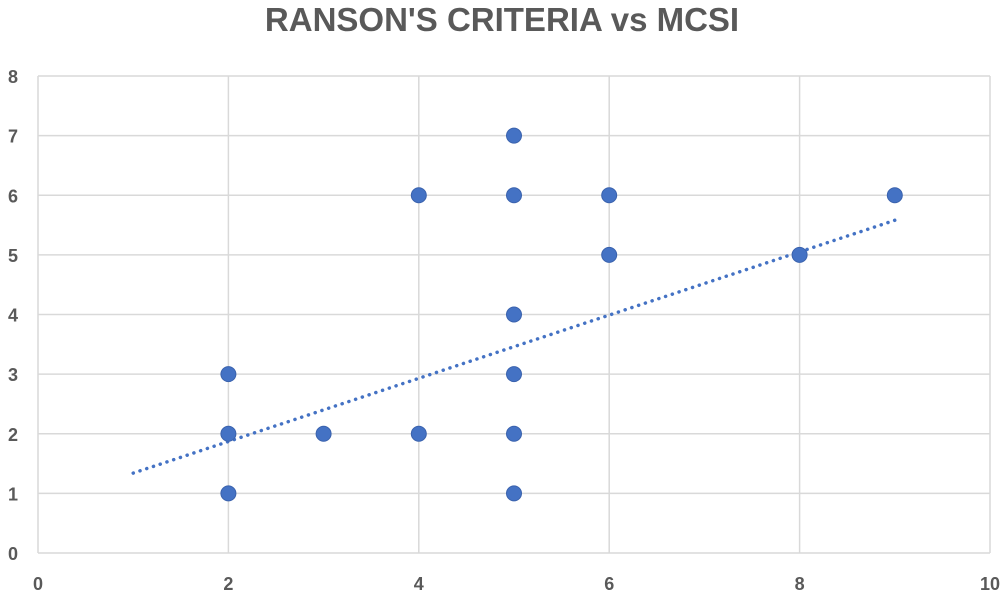 The image size is (1004, 596). What do you see at coordinates (419, 584) in the screenshot?
I see `x-tick-label: 4` at bounding box center [419, 584].